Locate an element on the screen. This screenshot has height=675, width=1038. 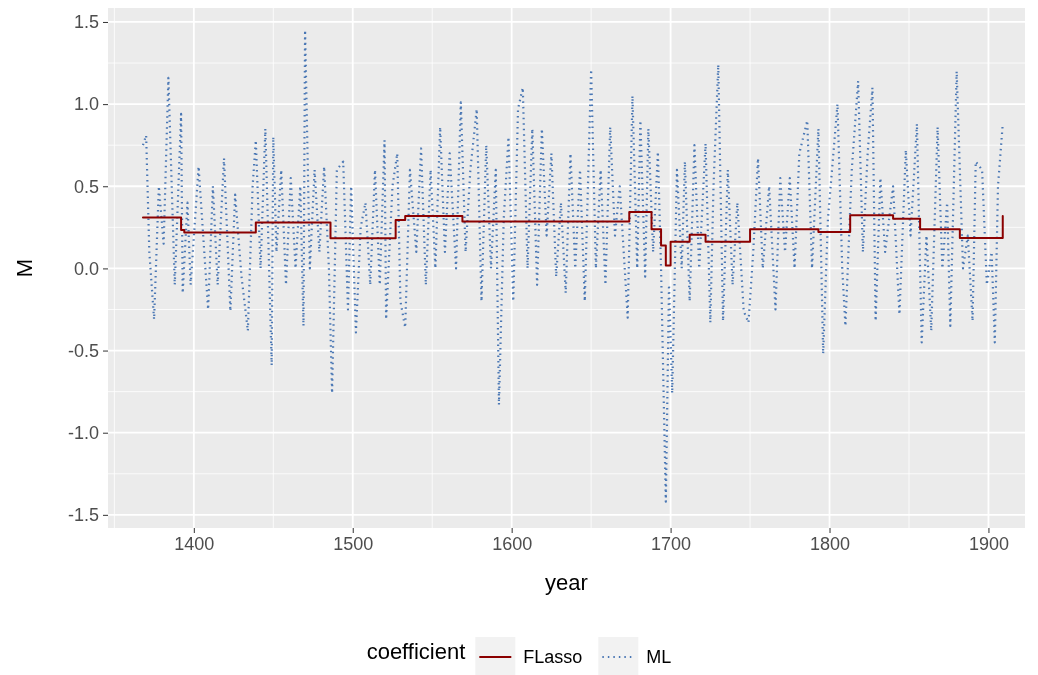
legend-title: coefficient is located at coordinates (416, 651).